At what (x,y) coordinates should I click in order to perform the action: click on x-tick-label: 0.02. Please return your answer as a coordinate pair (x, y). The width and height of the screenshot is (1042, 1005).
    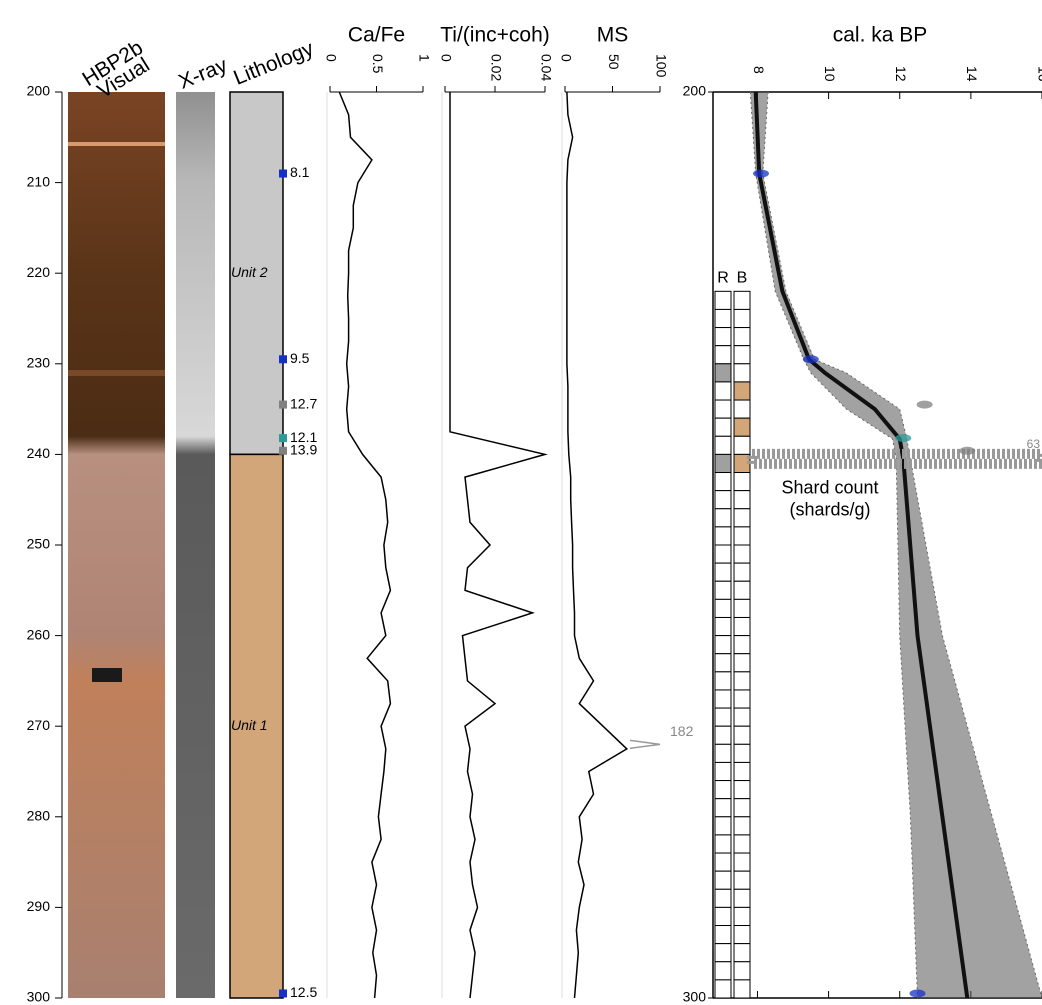
    Looking at the image, I should click on (496, 67).